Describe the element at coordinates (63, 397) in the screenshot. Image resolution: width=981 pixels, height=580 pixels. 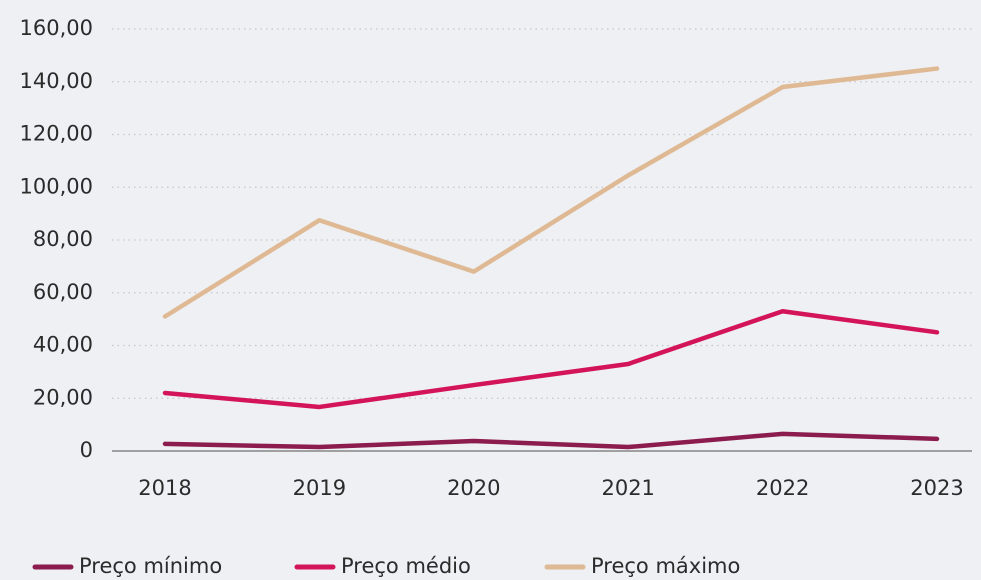
I see `y-tick-label: 20,00` at that location.